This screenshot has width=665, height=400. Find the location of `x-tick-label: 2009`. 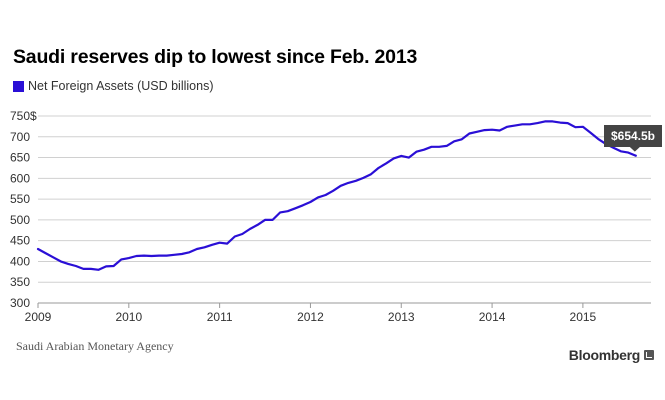

x-tick-label: 2009 is located at coordinates (38, 317).